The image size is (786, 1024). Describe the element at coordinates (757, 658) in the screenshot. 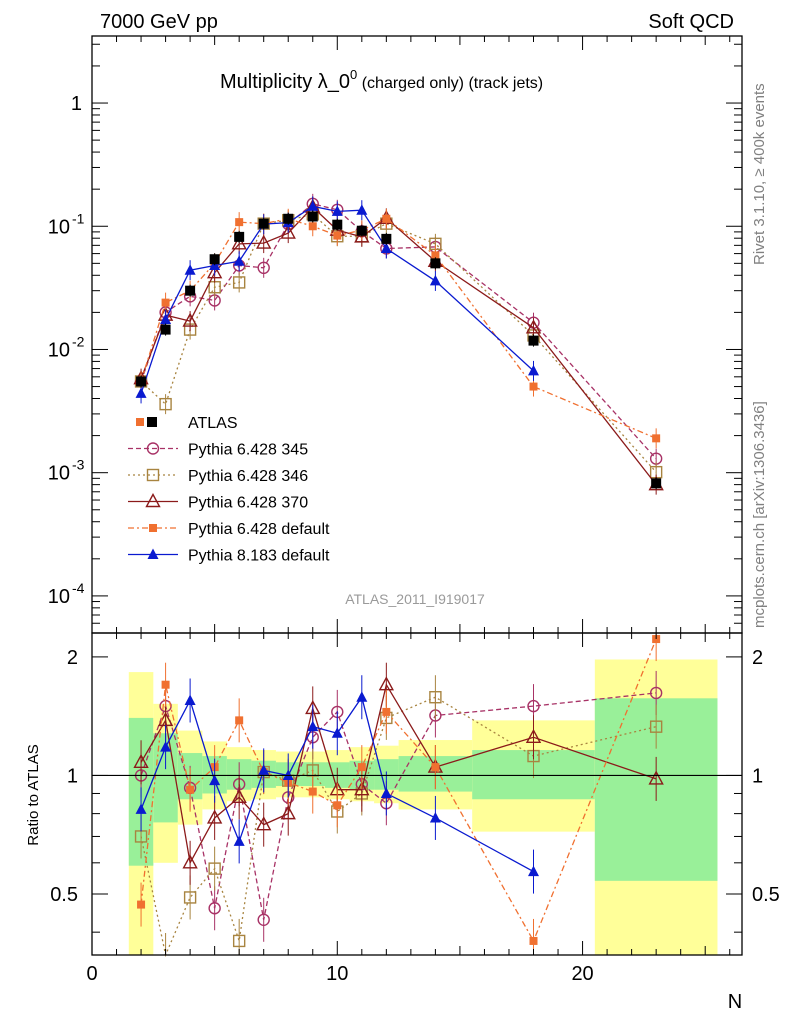

I see `ratio-tick-label-right-2: 2` at that location.